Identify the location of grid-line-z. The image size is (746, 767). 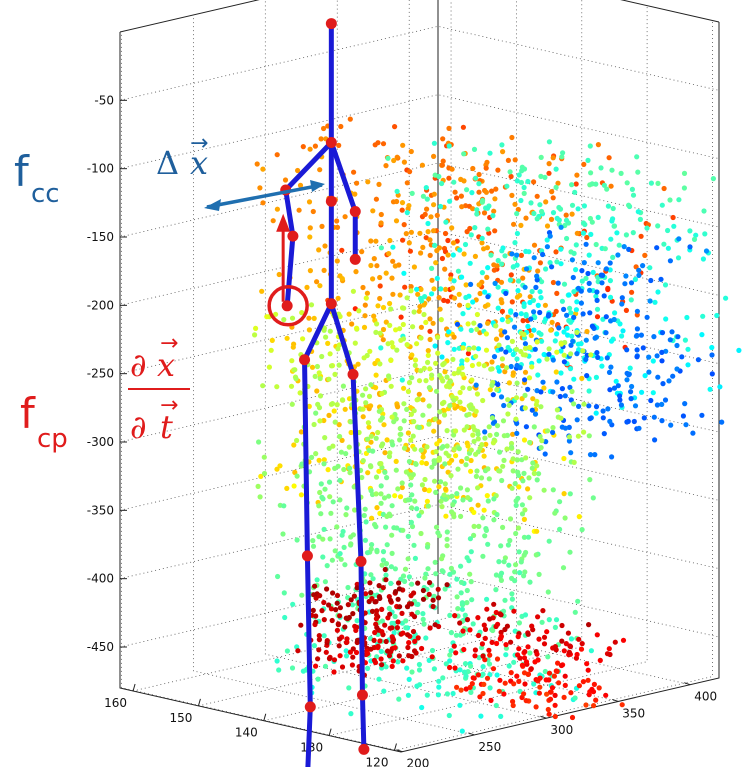
(419, 268).